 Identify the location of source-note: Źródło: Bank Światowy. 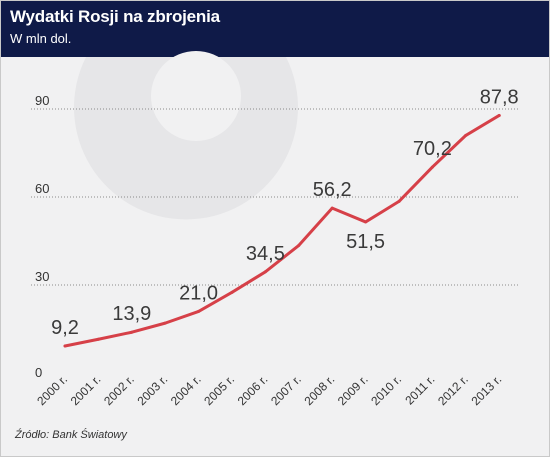
(71, 435).